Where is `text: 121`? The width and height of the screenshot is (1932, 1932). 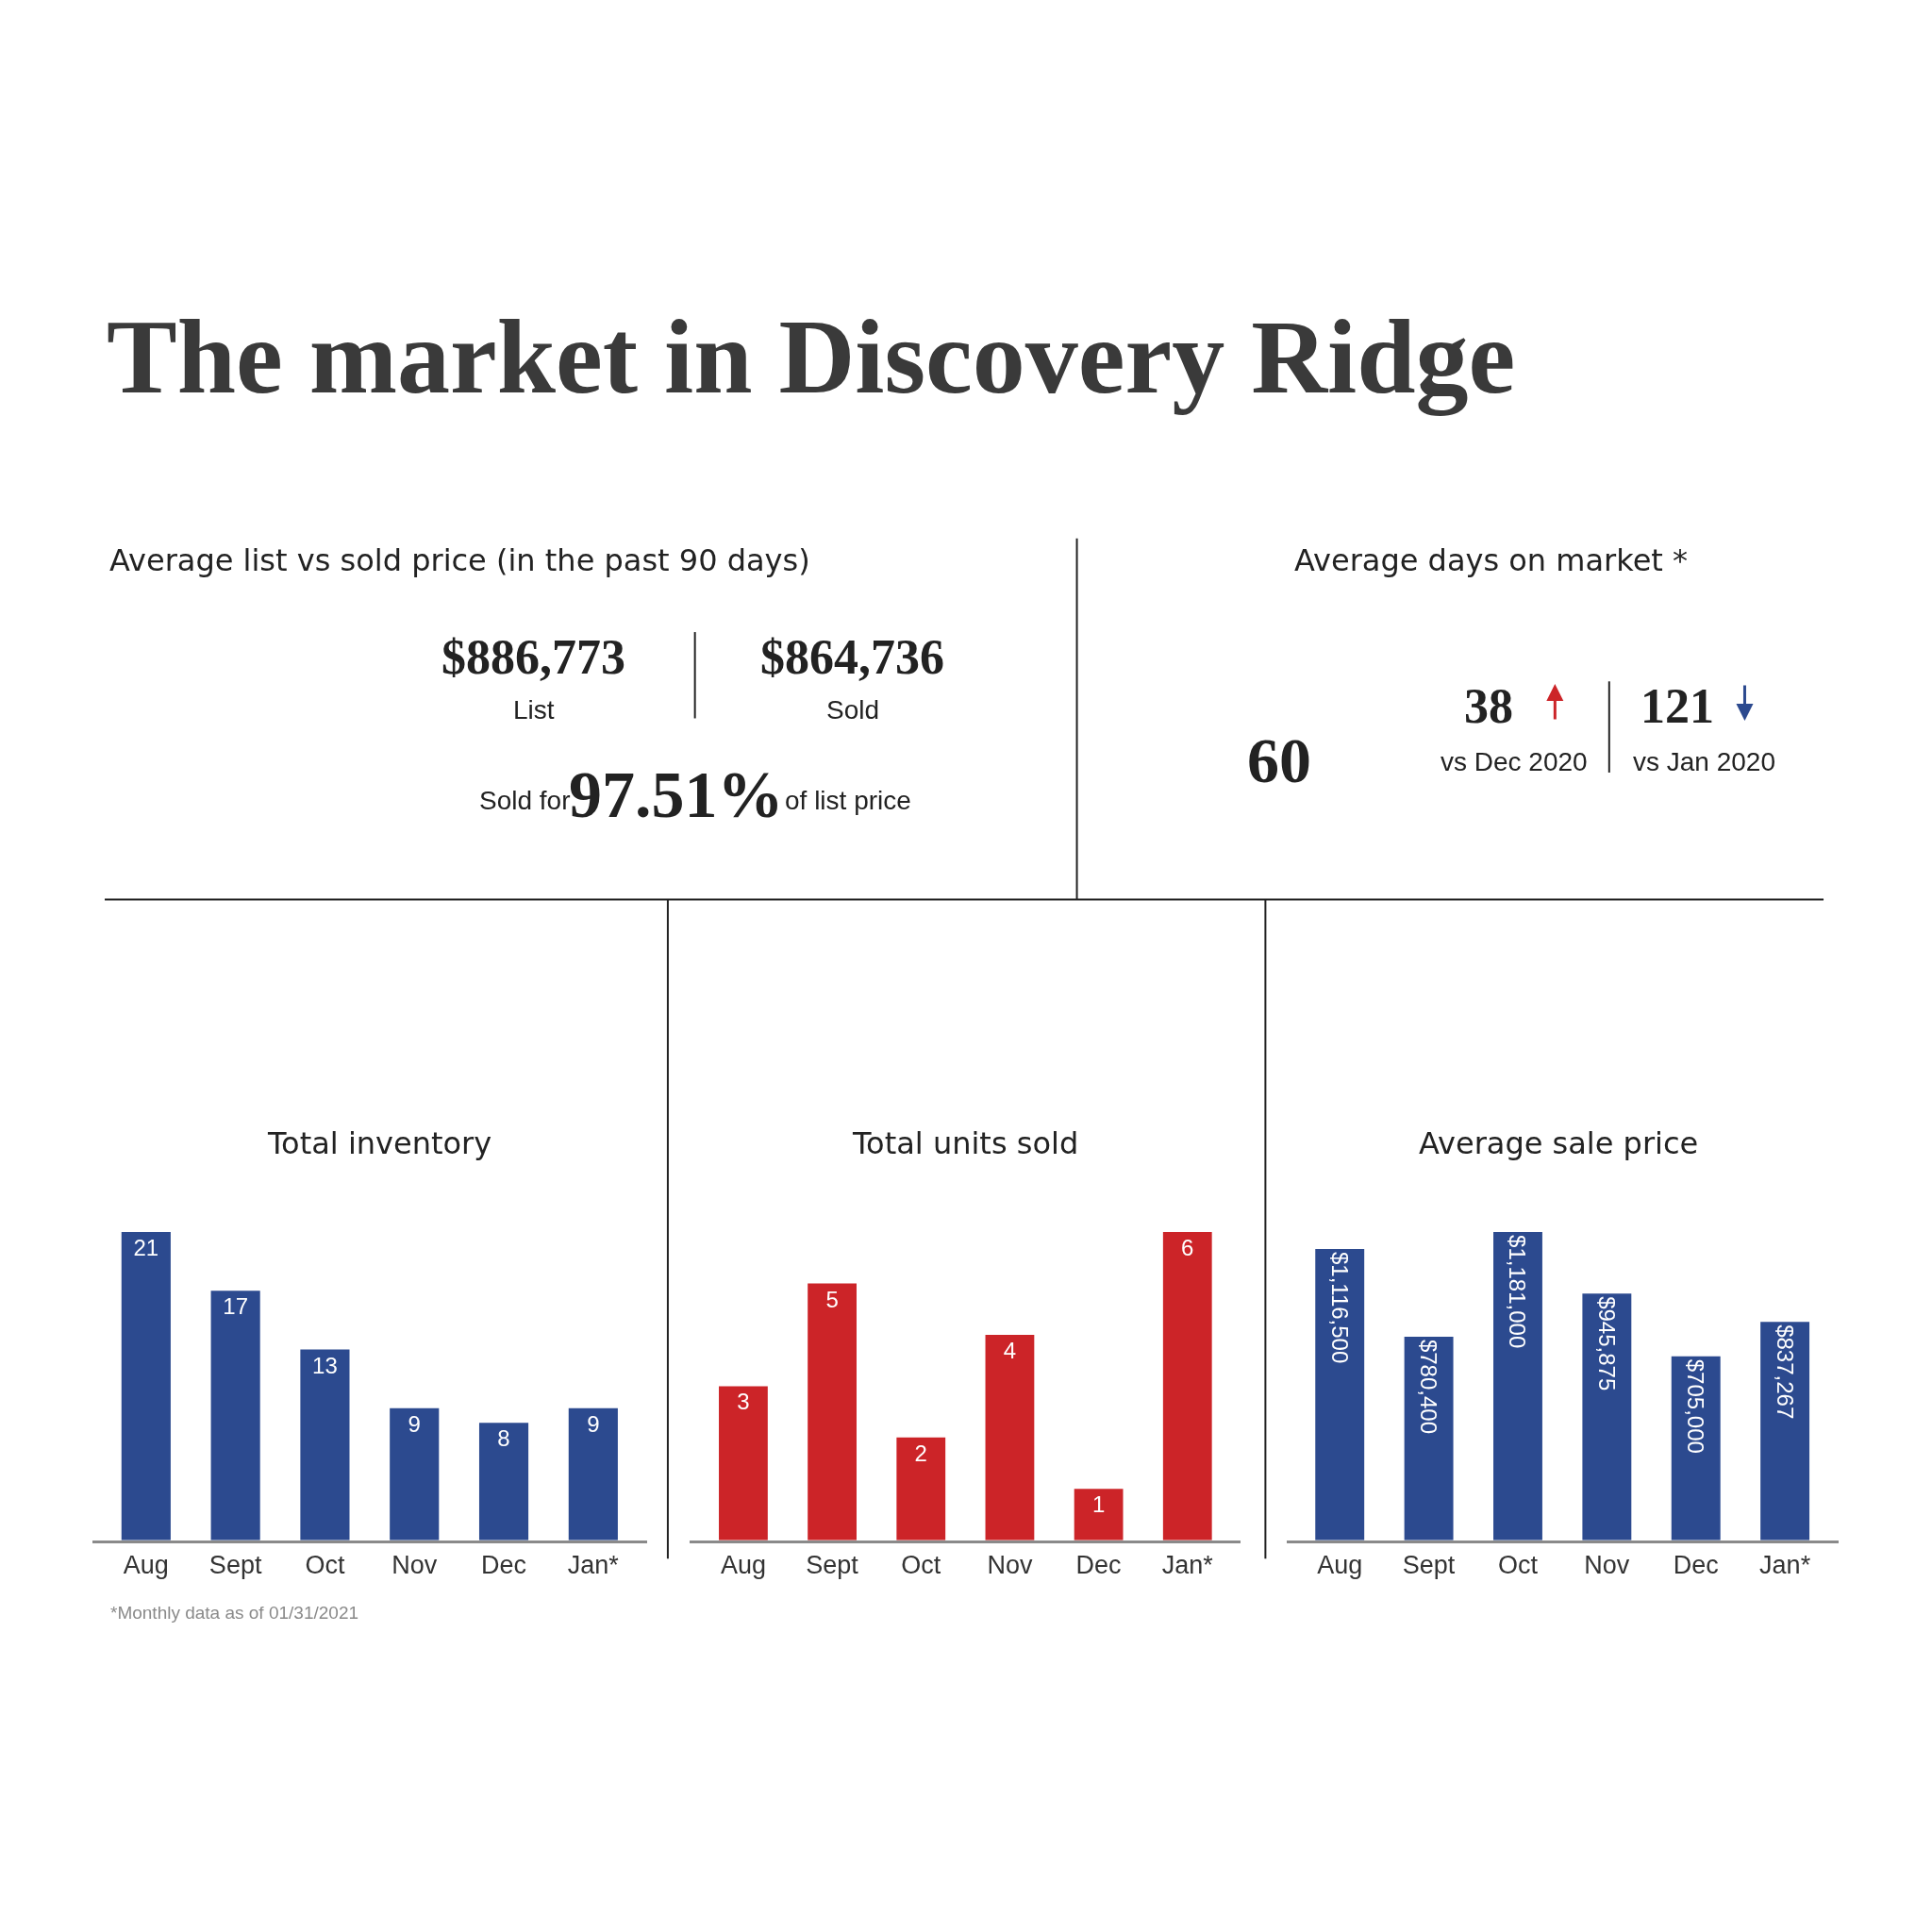 text: 121 is located at coordinates (1677, 706).